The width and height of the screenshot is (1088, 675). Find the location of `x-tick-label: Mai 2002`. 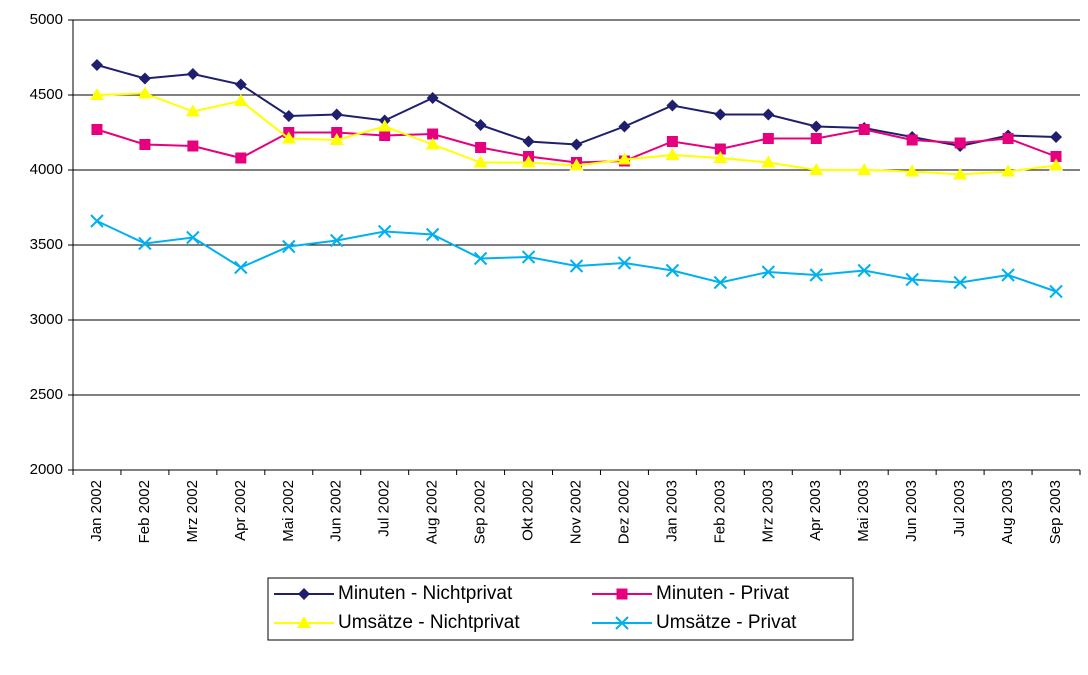

x-tick-label: Mai 2002 is located at coordinates (288, 511).